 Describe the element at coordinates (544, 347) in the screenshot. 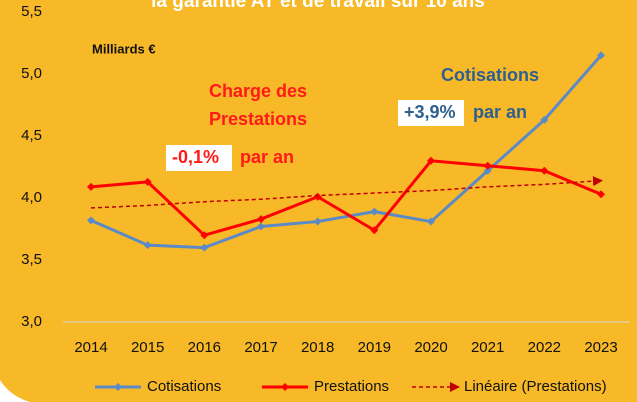

I see `x-tick-label: 2022` at that location.